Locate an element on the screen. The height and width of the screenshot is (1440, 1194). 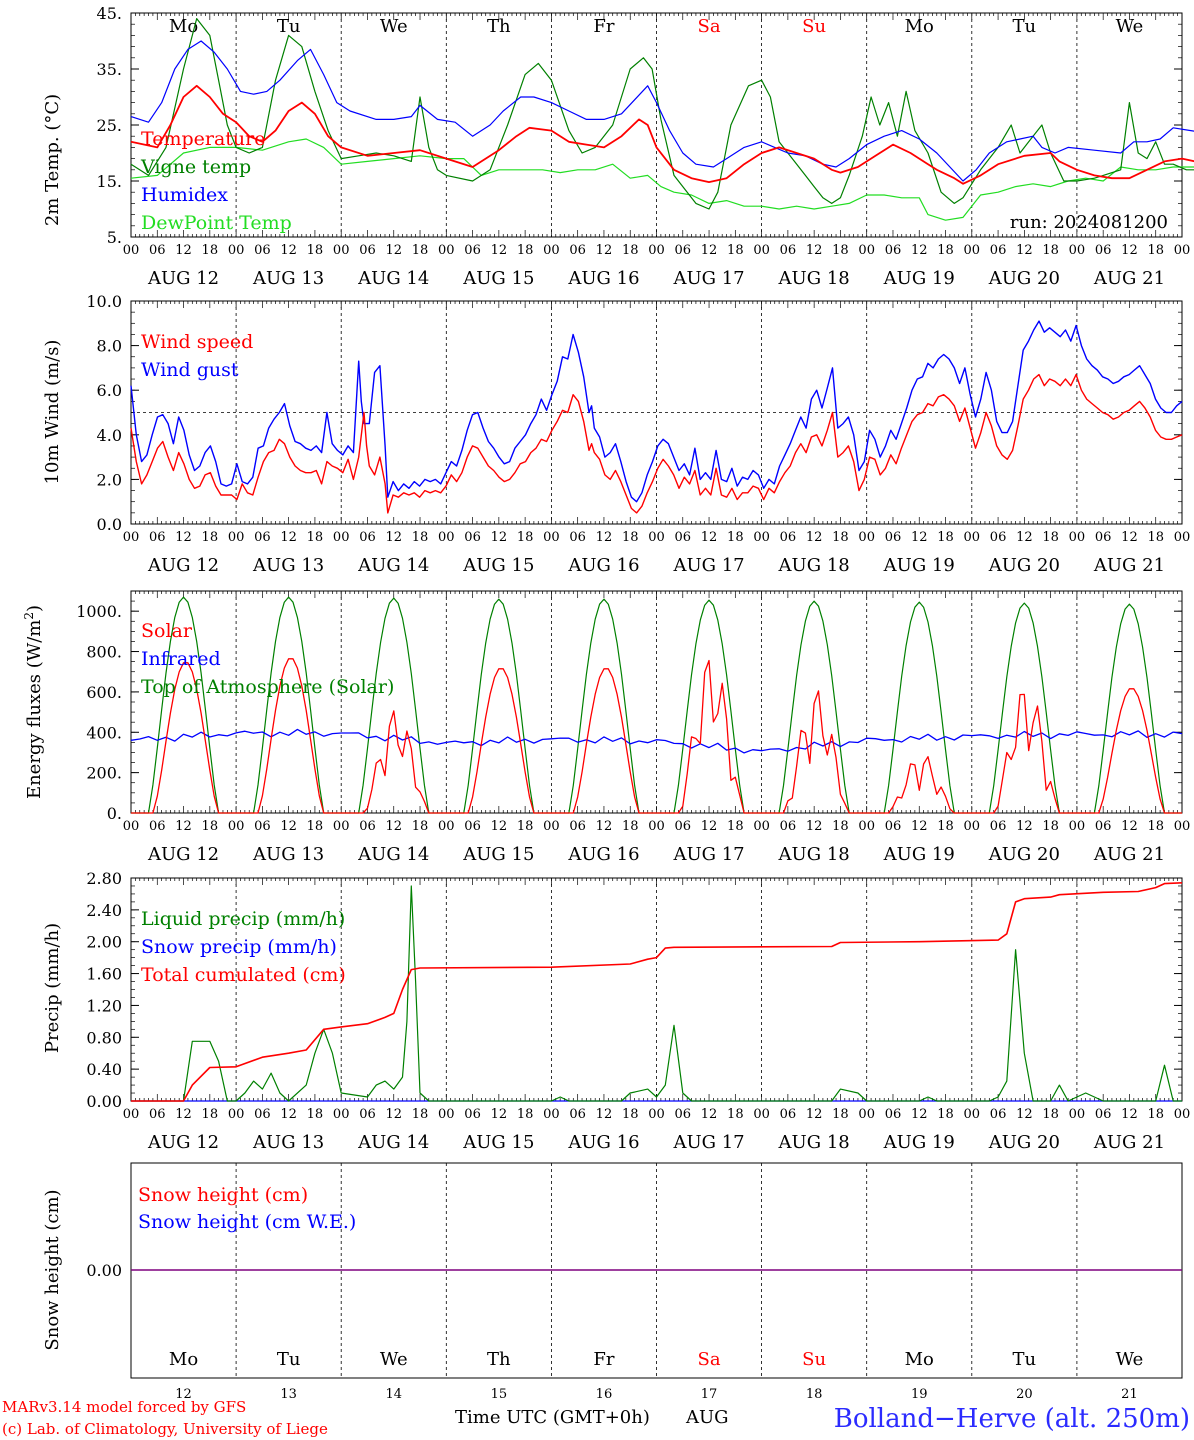
legend-entry: Snow height (cm) is located at coordinates (223, 1195).